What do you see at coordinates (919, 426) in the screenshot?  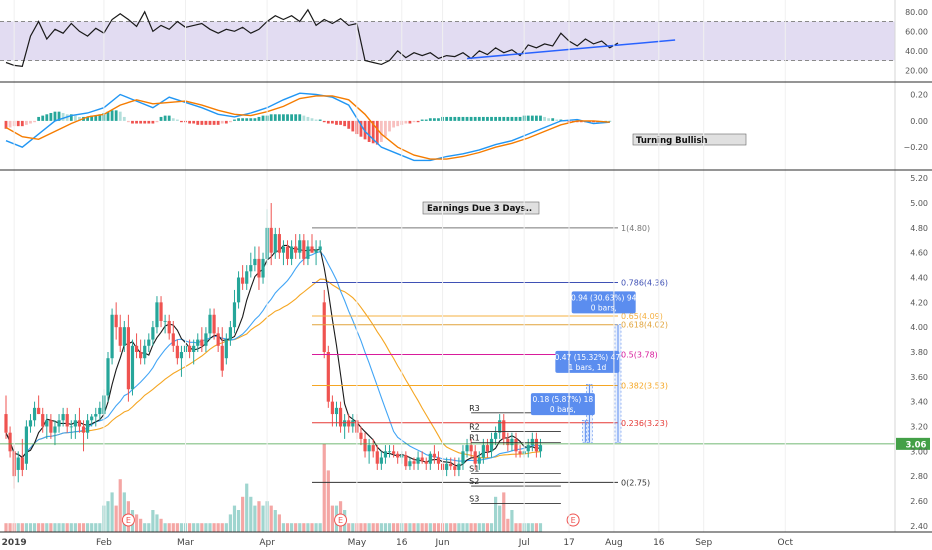 I see `price-tick-label: 3.20` at bounding box center [919, 426].